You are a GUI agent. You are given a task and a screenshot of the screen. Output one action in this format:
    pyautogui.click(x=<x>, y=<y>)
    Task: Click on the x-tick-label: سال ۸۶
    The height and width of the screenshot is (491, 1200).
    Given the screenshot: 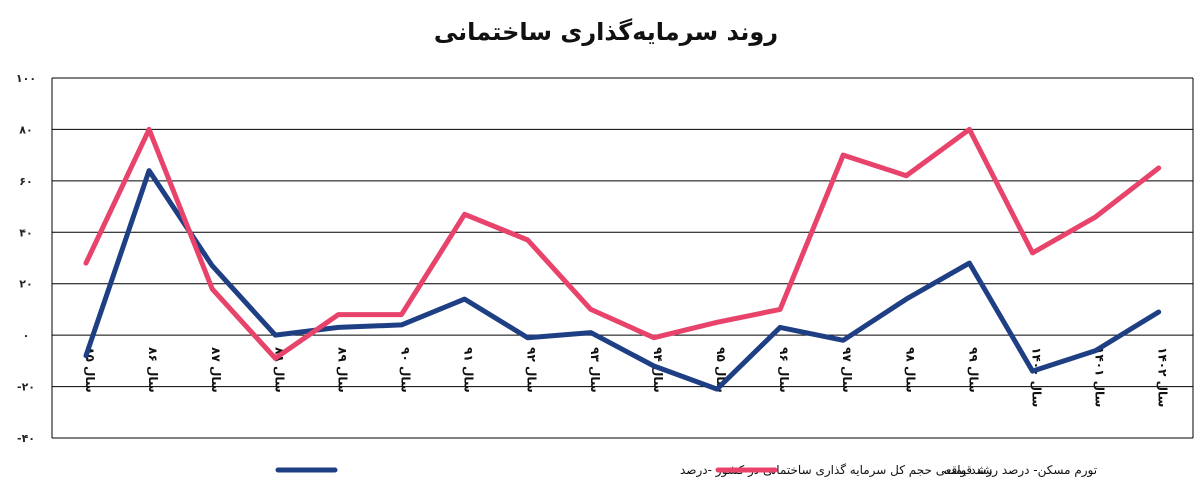 What is the action you would take?
    pyautogui.click(x=153, y=370)
    